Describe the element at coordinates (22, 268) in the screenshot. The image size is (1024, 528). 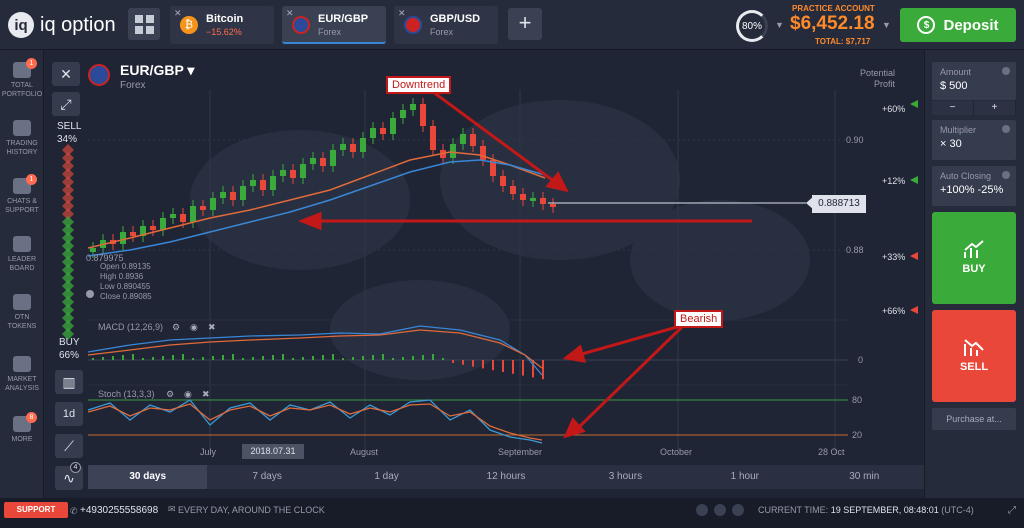
I see `nav-label: BOARD` at that location.